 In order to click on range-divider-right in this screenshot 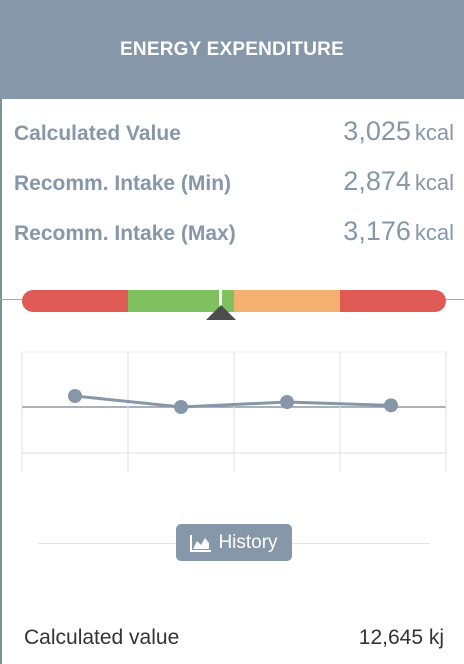, I will do `click(455, 299)`.